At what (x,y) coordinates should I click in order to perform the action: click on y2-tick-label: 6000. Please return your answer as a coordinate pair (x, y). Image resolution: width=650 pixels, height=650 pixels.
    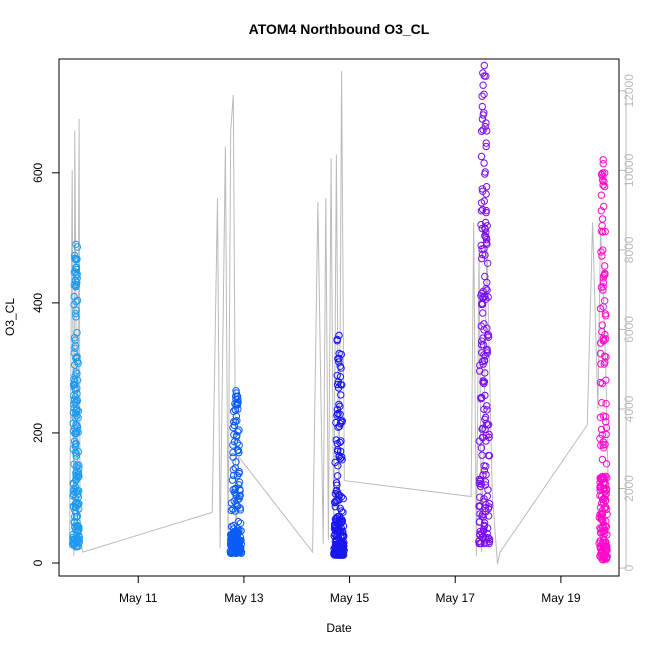
    Looking at the image, I should click on (629, 329).